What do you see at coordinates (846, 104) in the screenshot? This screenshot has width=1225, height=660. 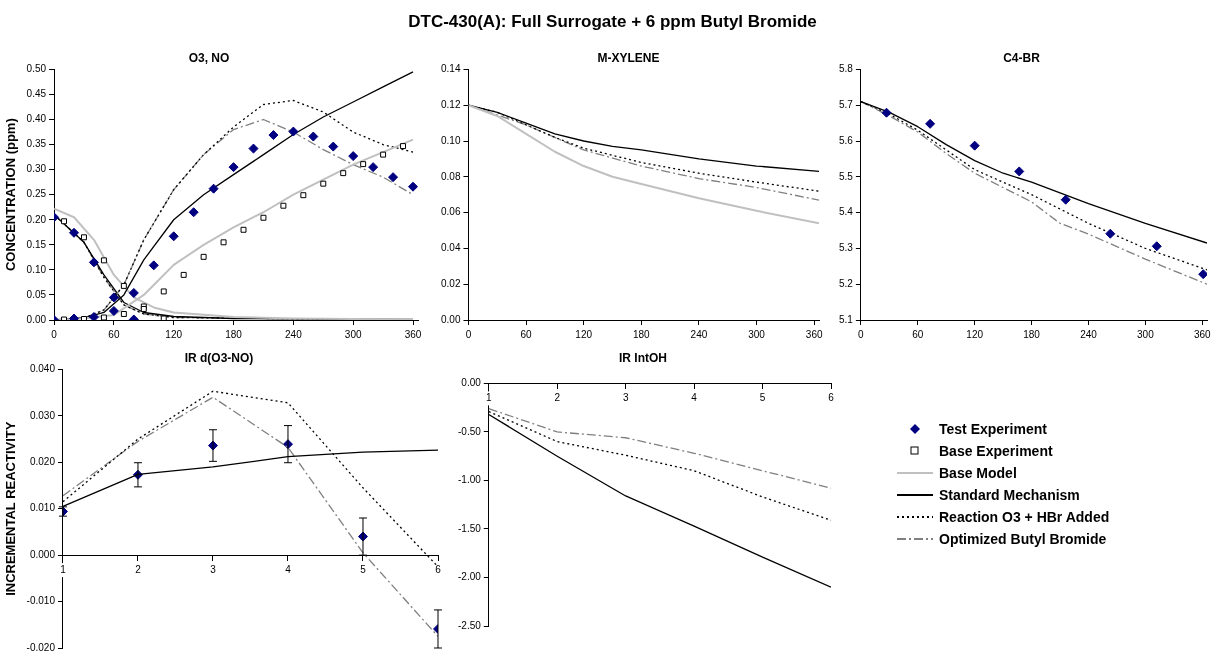 I see `y-tick-label: 5.7` at bounding box center [846, 104].